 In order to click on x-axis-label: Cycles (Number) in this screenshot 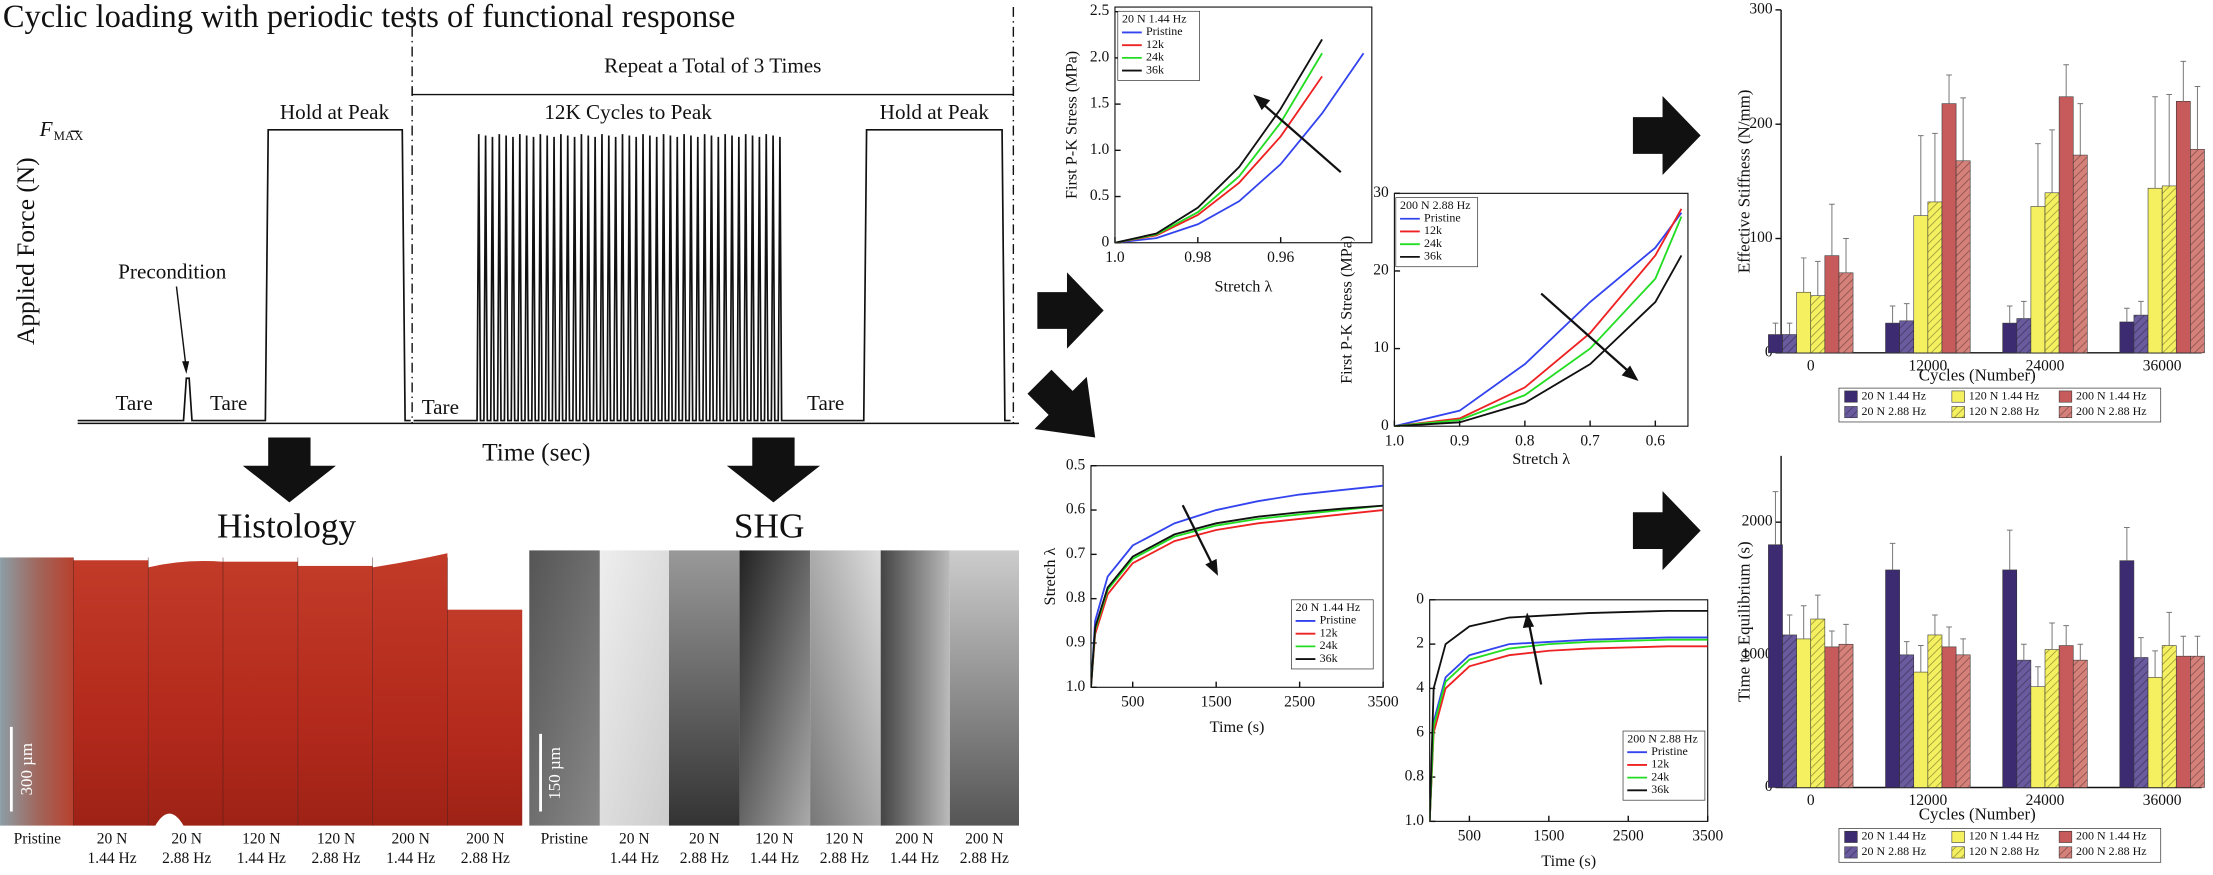, I will do `click(1977, 814)`.